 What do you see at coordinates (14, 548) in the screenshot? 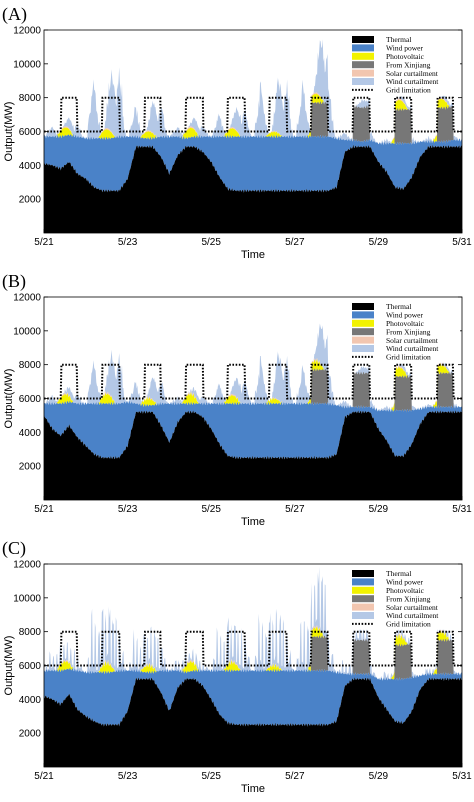
I see `panel-label: (C)` at bounding box center [14, 548].